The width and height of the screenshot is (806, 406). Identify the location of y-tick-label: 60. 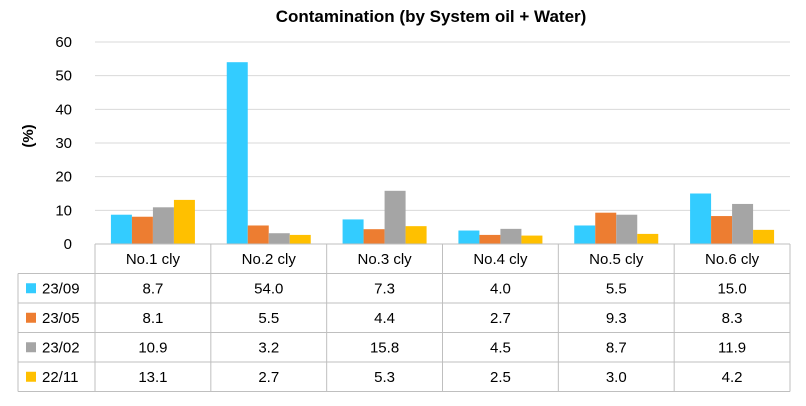
(63, 42).